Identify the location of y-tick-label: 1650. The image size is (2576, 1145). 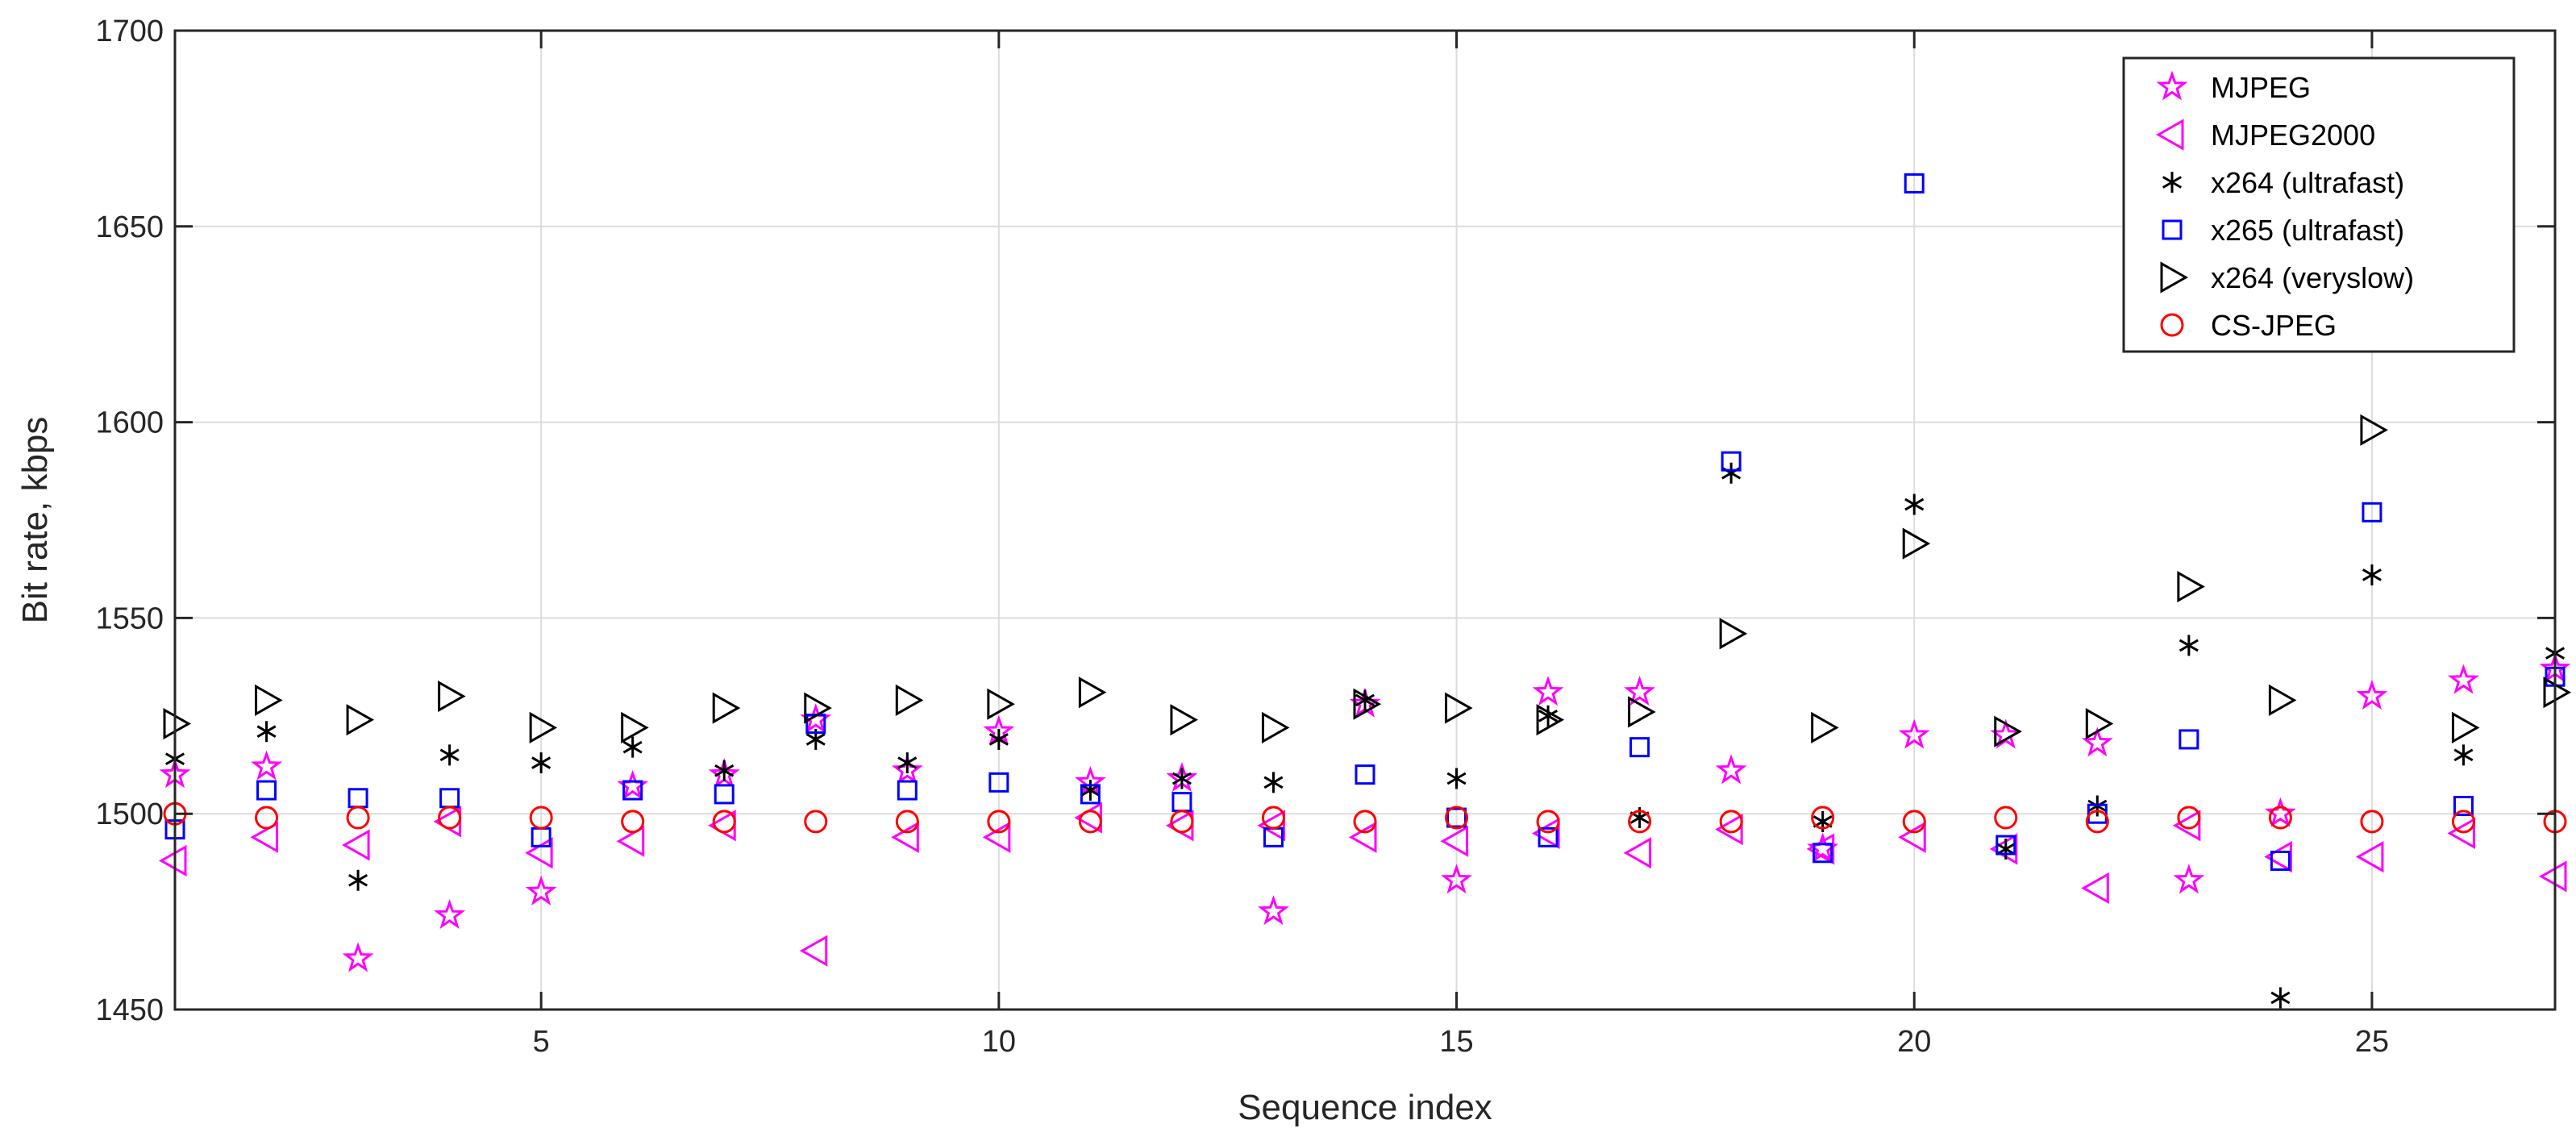
(129, 227).